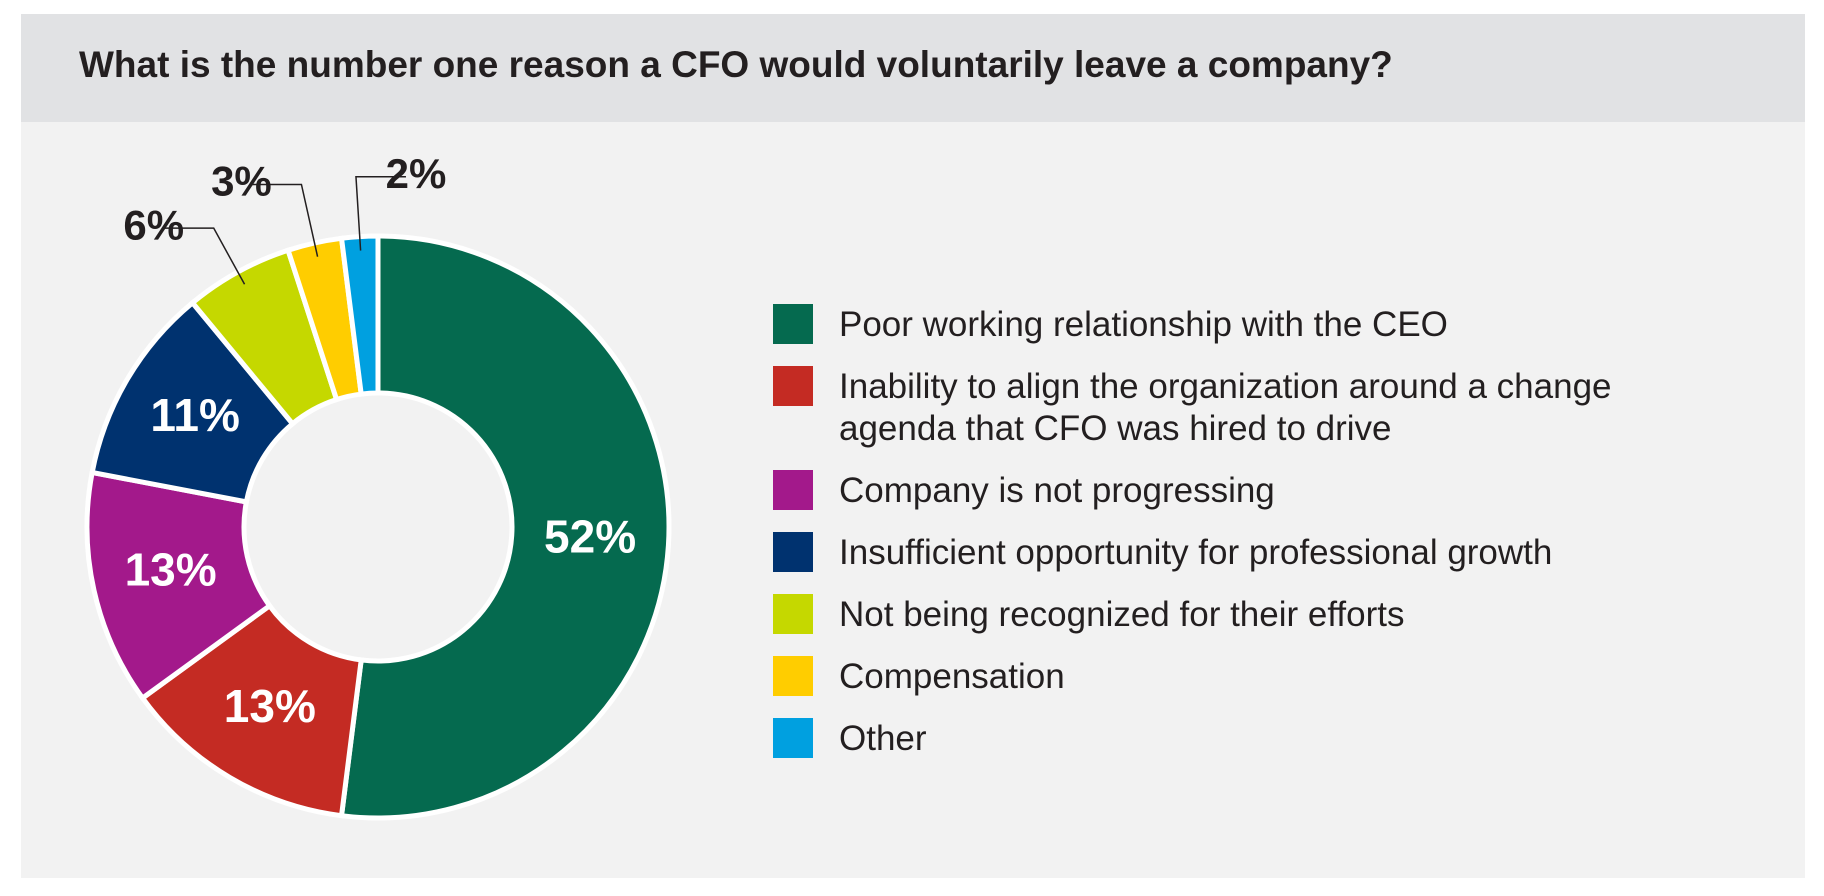  What do you see at coordinates (1273, 739) in the screenshot?
I see `legend-item: Other` at bounding box center [1273, 739].